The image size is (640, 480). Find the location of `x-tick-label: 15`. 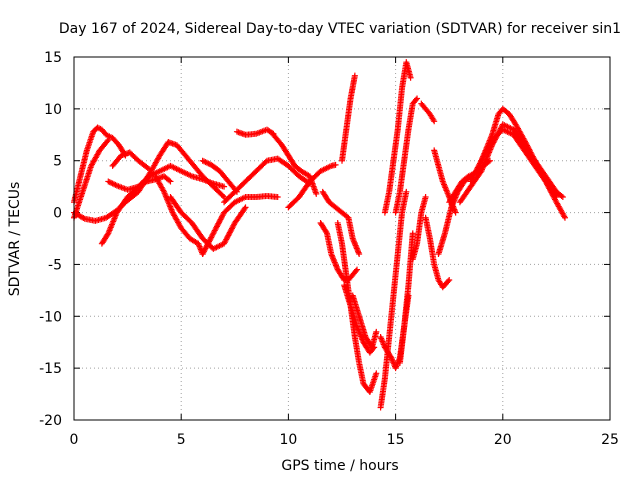

x-tick-label: 15 is located at coordinates (396, 440).